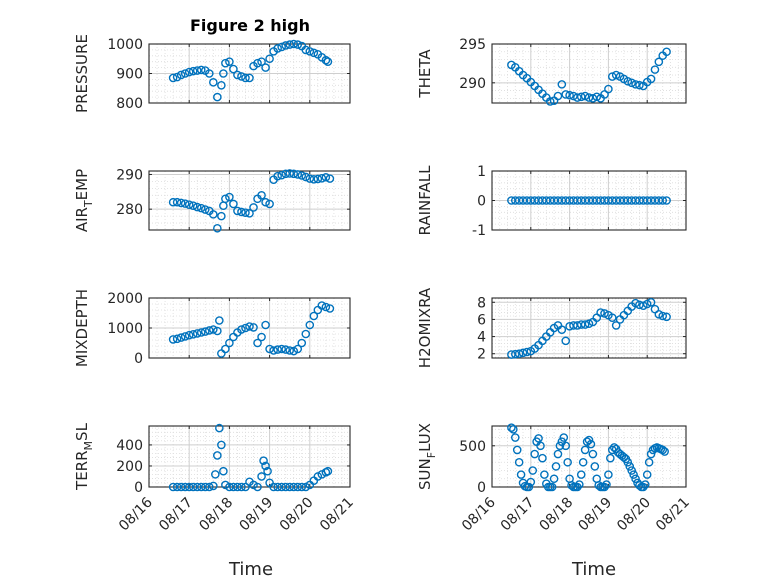 The height and width of the screenshot is (583, 778). What do you see at coordinates (427, 456) in the screenshot?
I see `y-axis-label: SUNFLUX` at bounding box center [427, 456].